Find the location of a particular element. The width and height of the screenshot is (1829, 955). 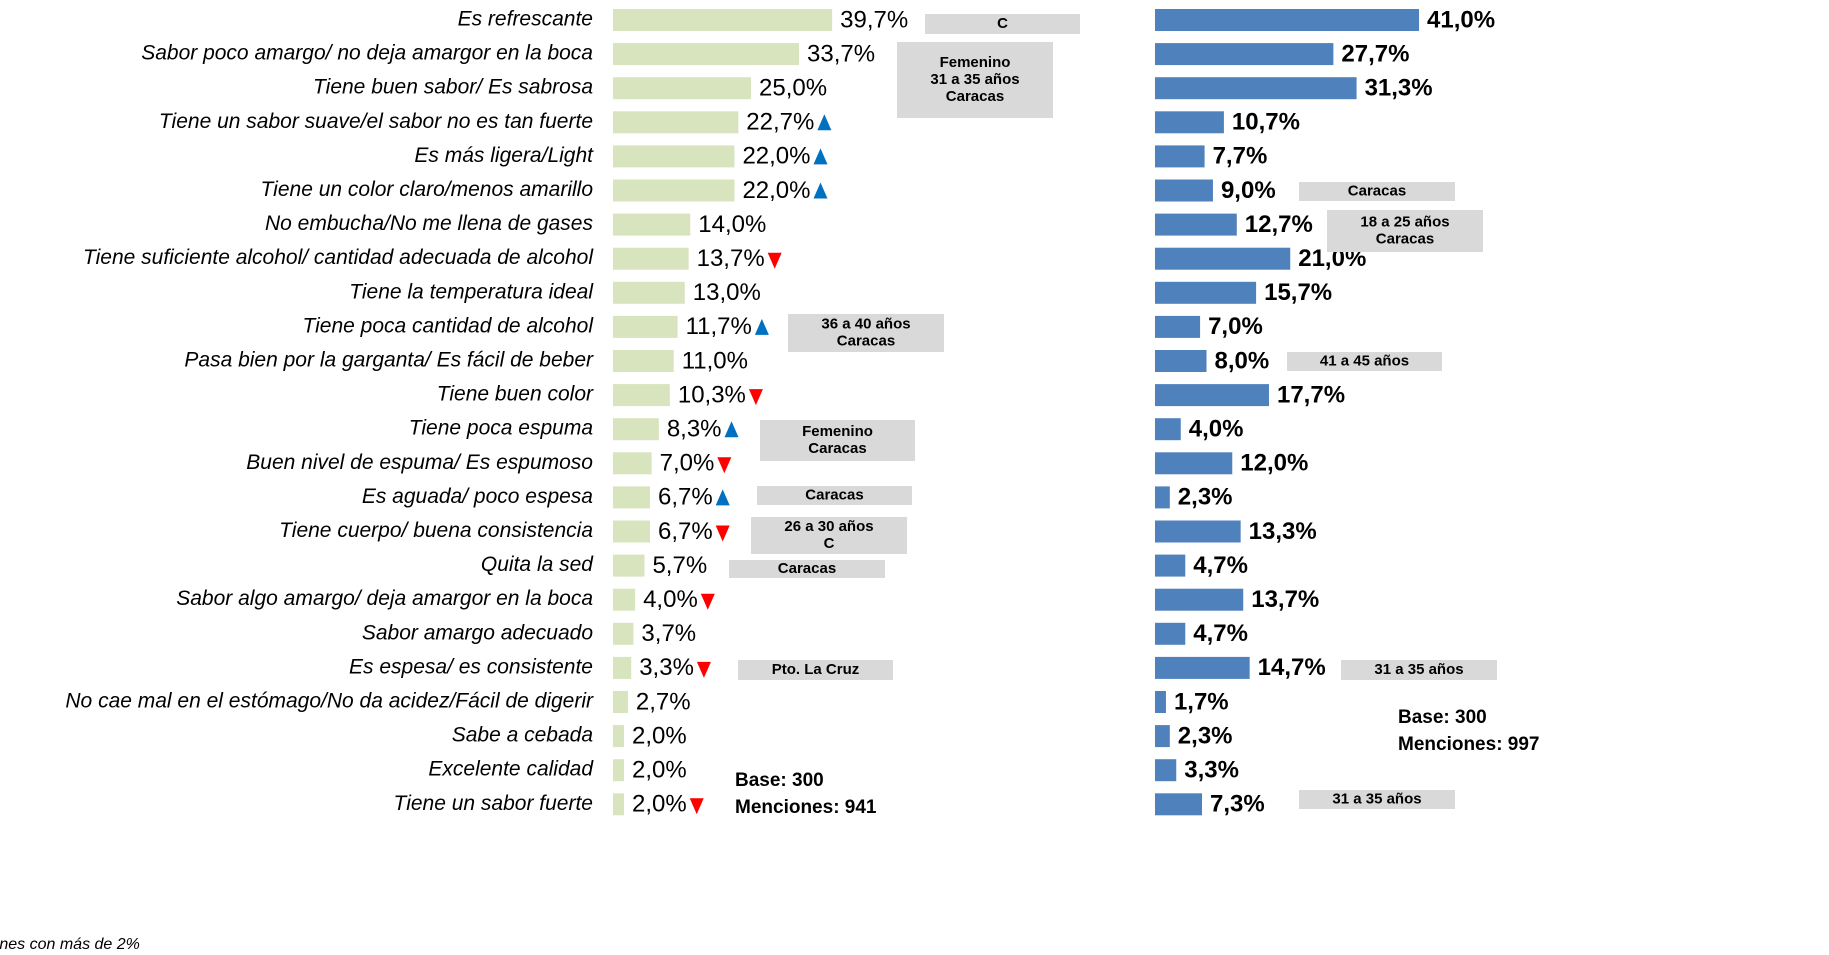

category-label: Excelente calidad is located at coordinates (511, 769).